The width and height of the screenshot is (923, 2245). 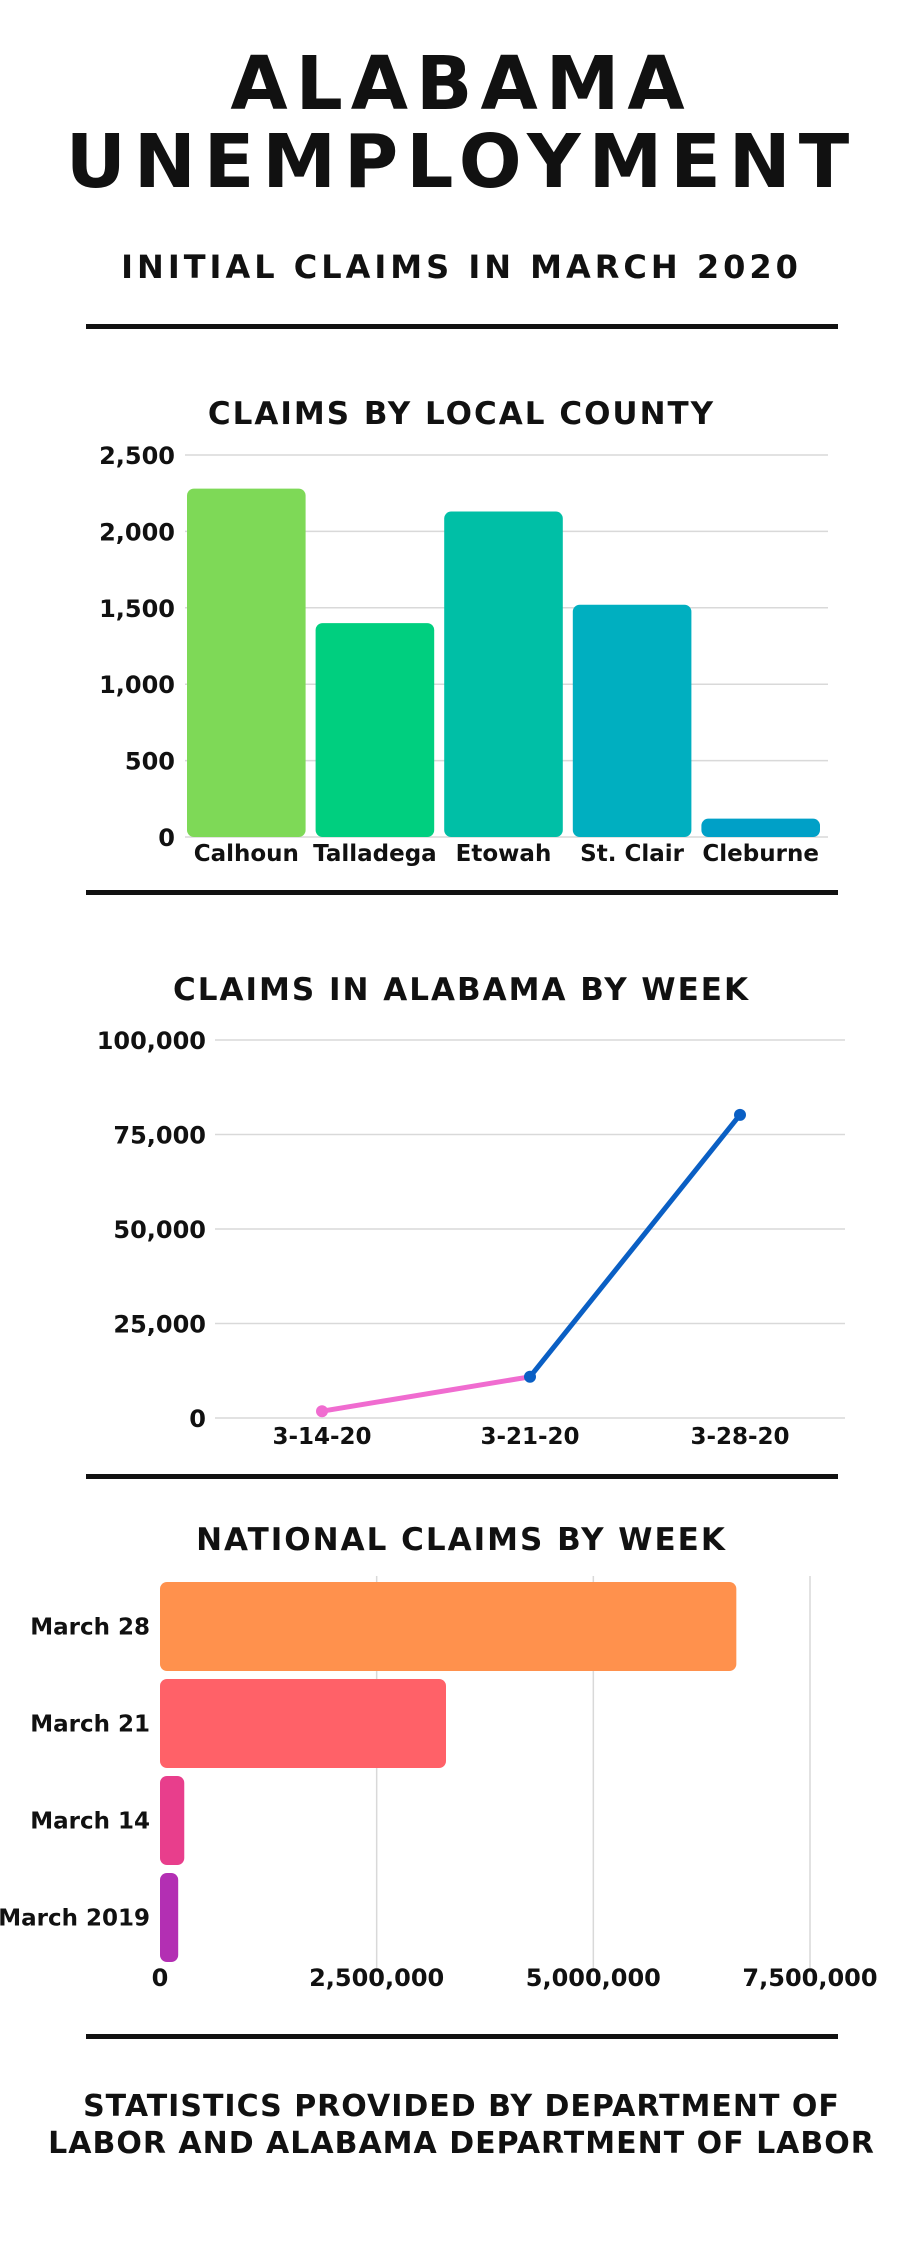 I want to click on subtitle: INITIAL CLAIMS IN MARCH 2020, so click(x=461, y=267).